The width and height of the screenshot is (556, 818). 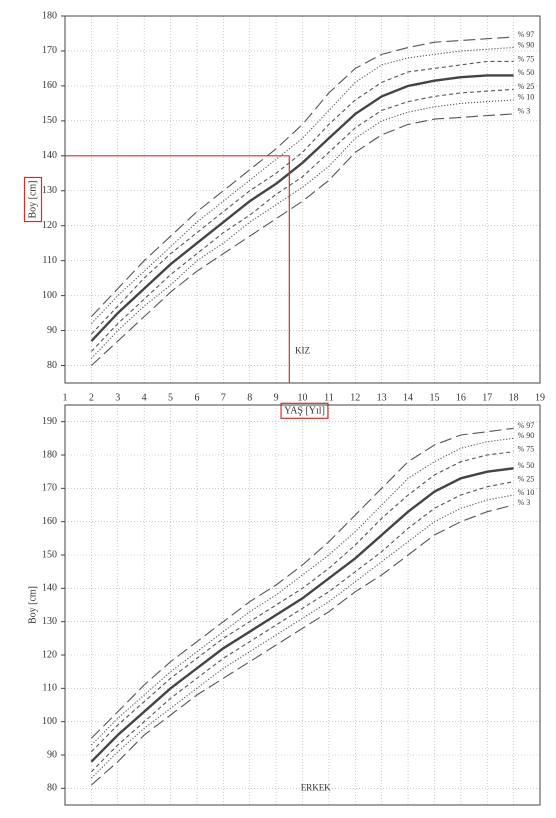 I want to click on x-tick-label: 15, so click(x=434, y=397).